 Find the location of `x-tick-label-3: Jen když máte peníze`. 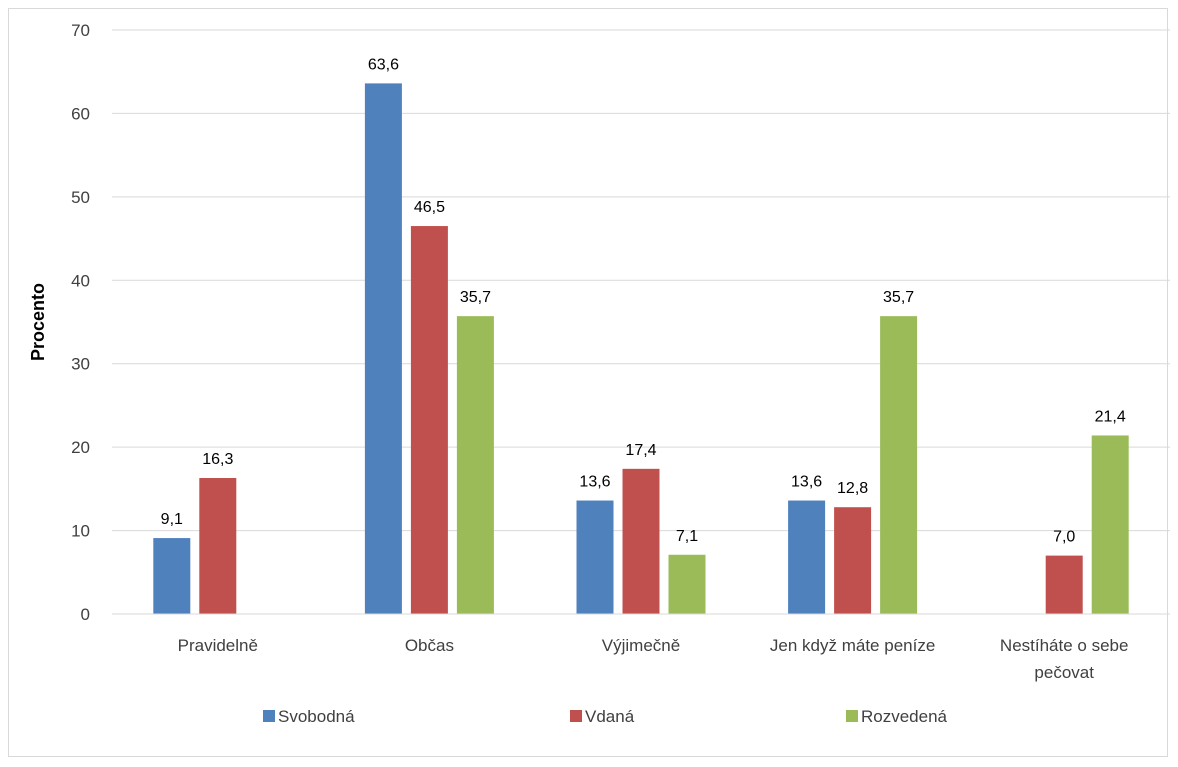

x-tick-label-3: Jen když máte peníze is located at coordinates (852, 645).